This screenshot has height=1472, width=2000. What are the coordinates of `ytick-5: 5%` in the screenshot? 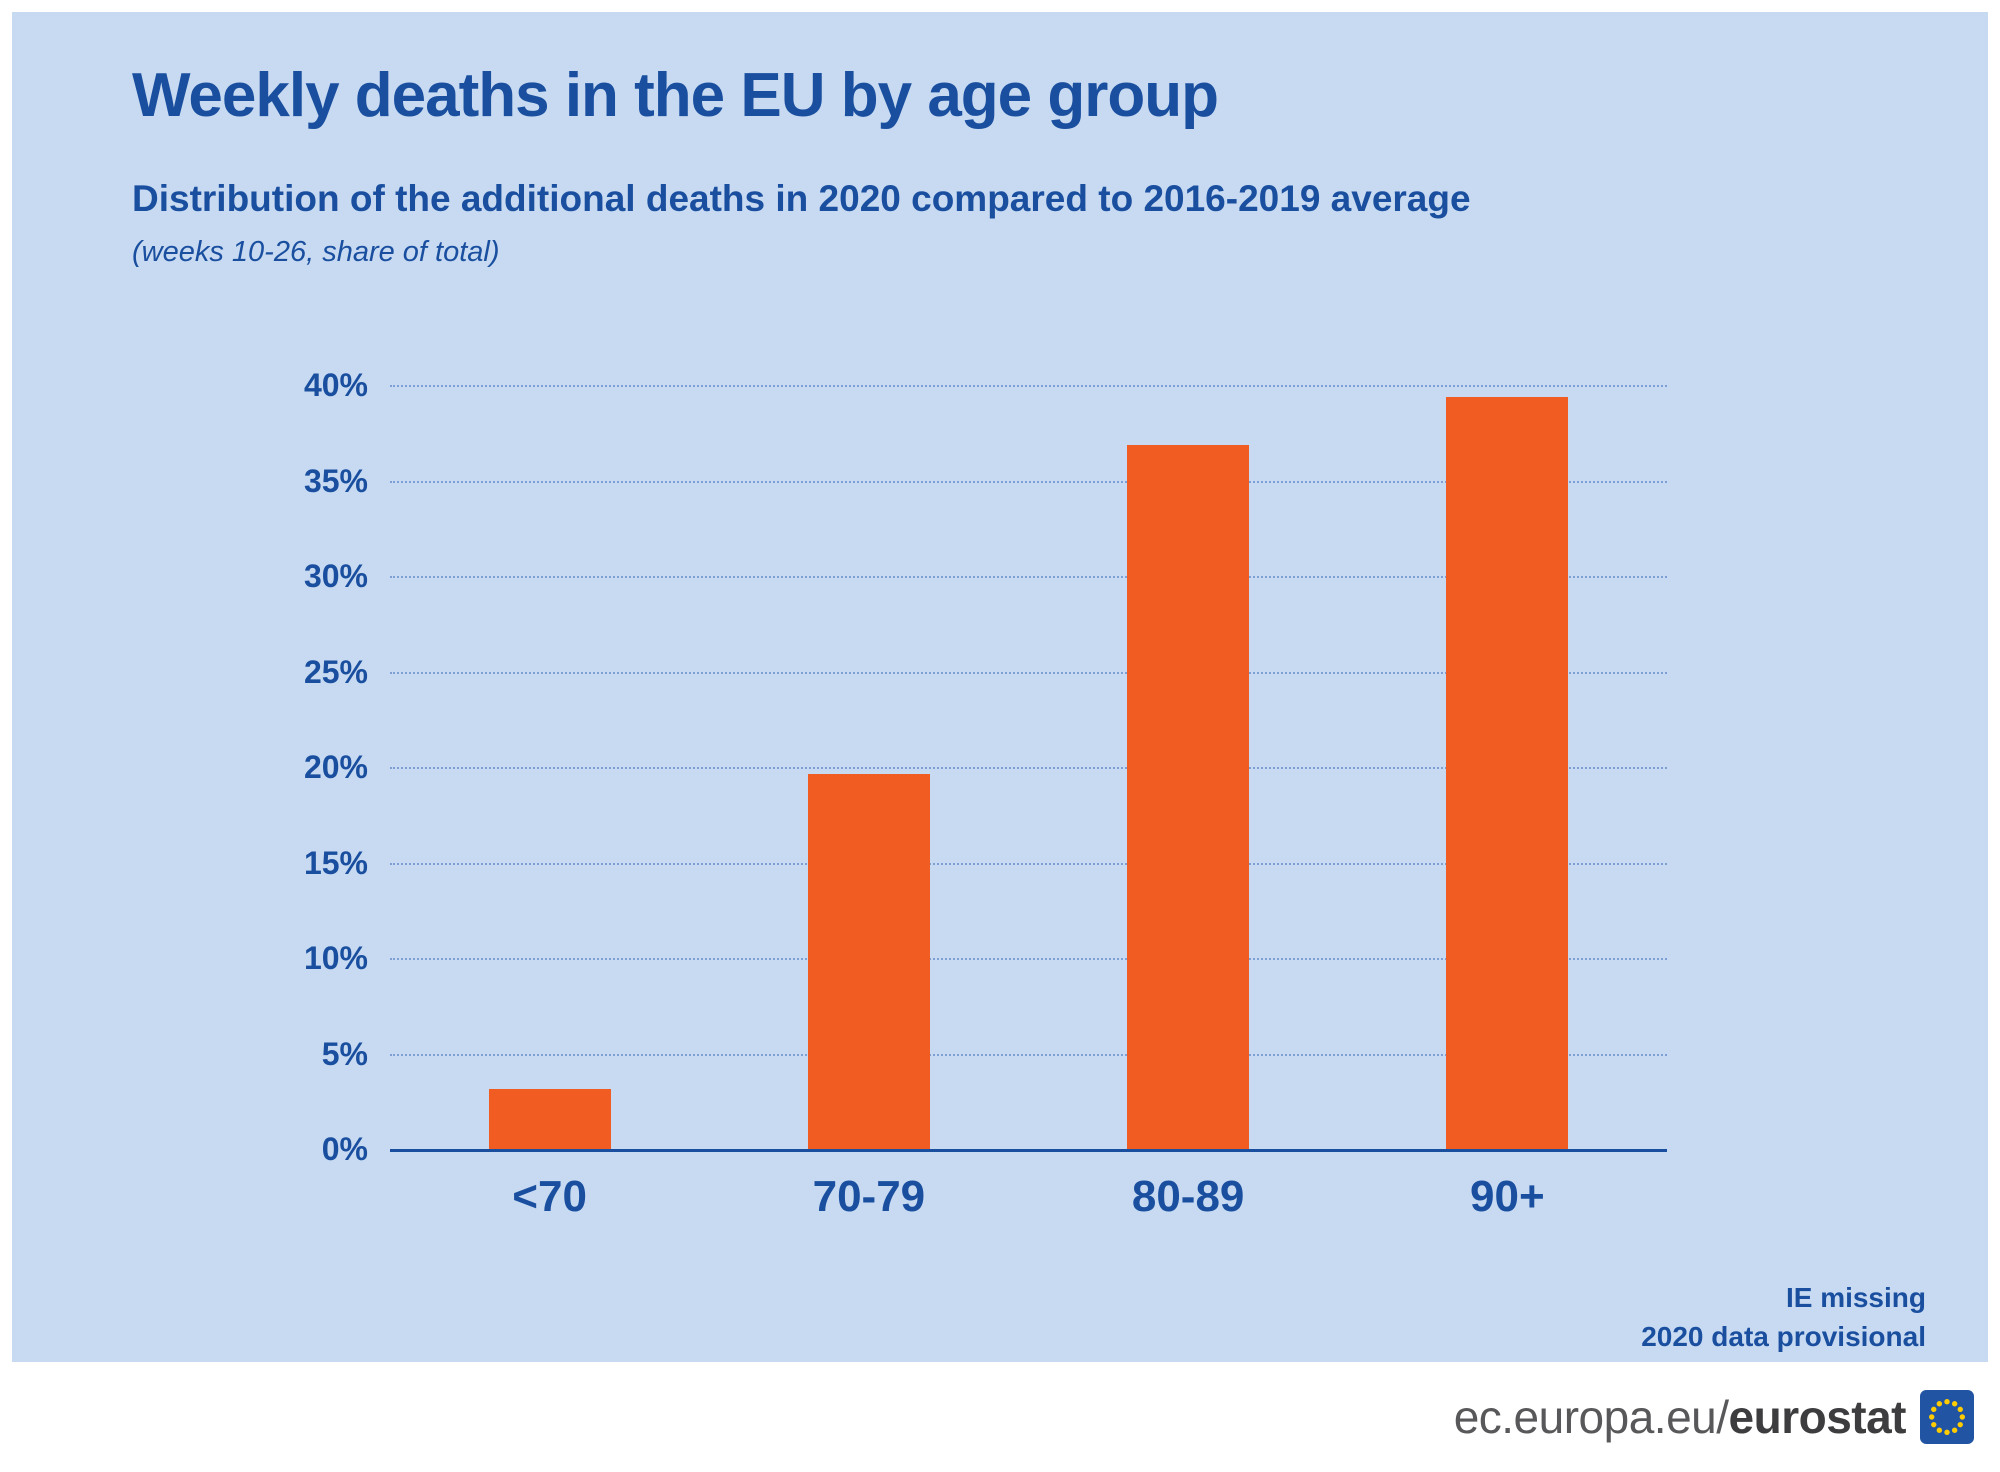 It's located at (344, 1053).